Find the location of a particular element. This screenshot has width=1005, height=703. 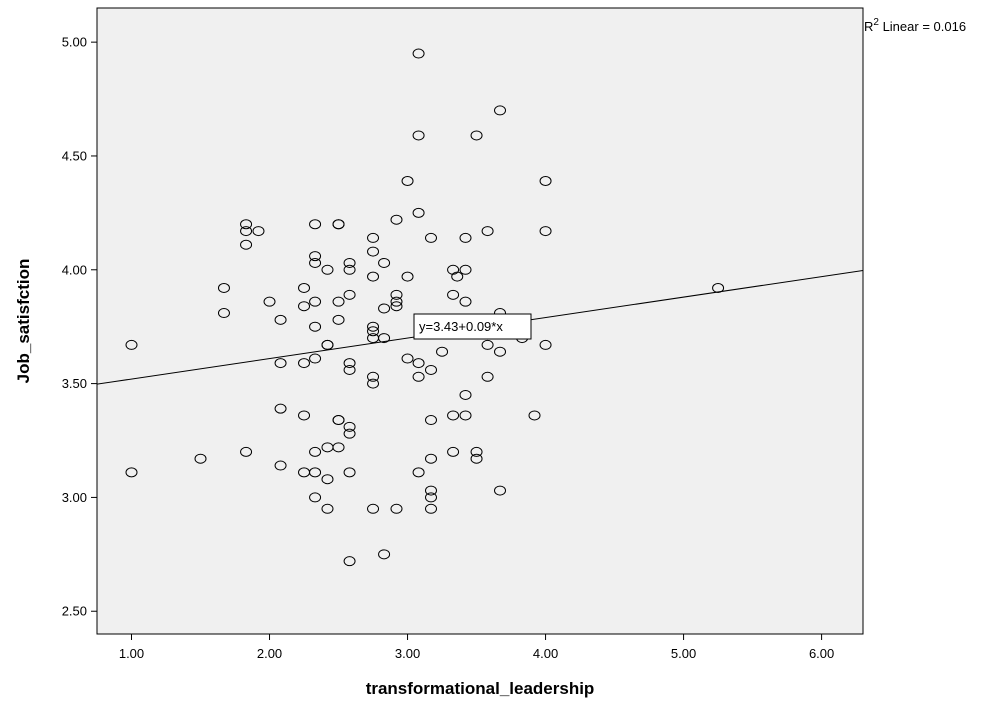

y-axis: 2.50 3.00 3.50 4.00 4.50 5.00 is located at coordinates (79, 327).